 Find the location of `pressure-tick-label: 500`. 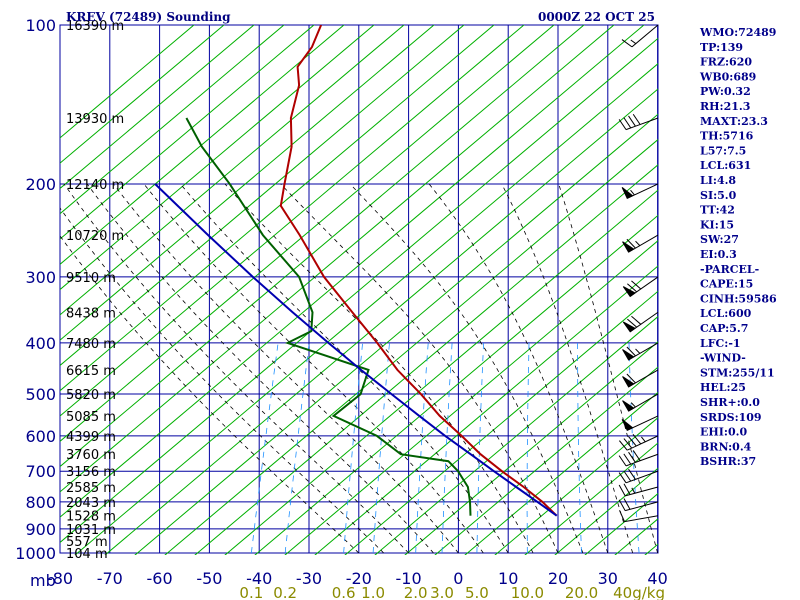

pressure-tick-label: 500 is located at coordinates (40, 394).